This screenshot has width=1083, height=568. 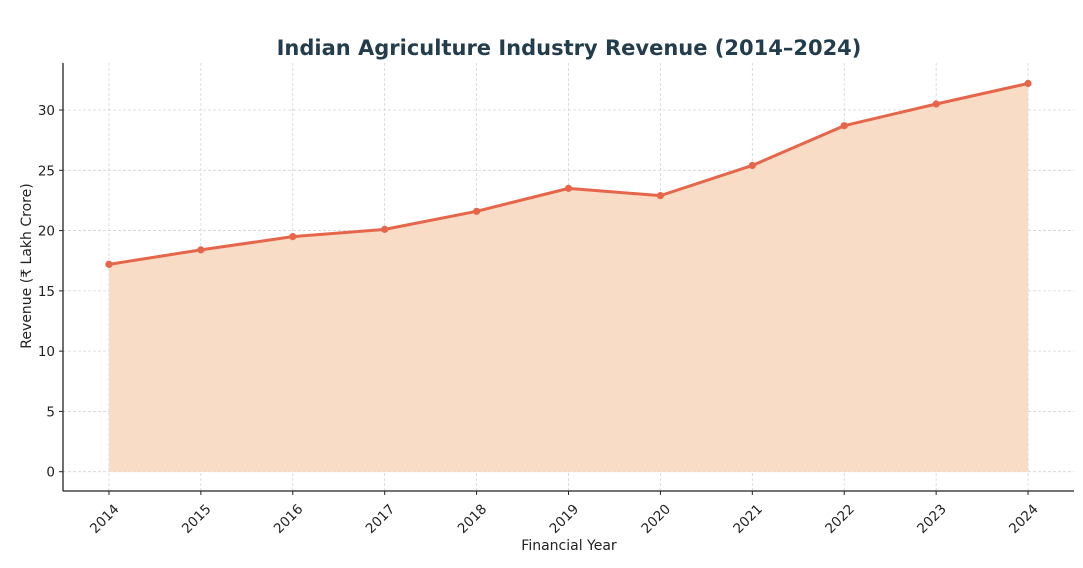 I want to click on y-tick-label: 30, so click(x=46, y=111).